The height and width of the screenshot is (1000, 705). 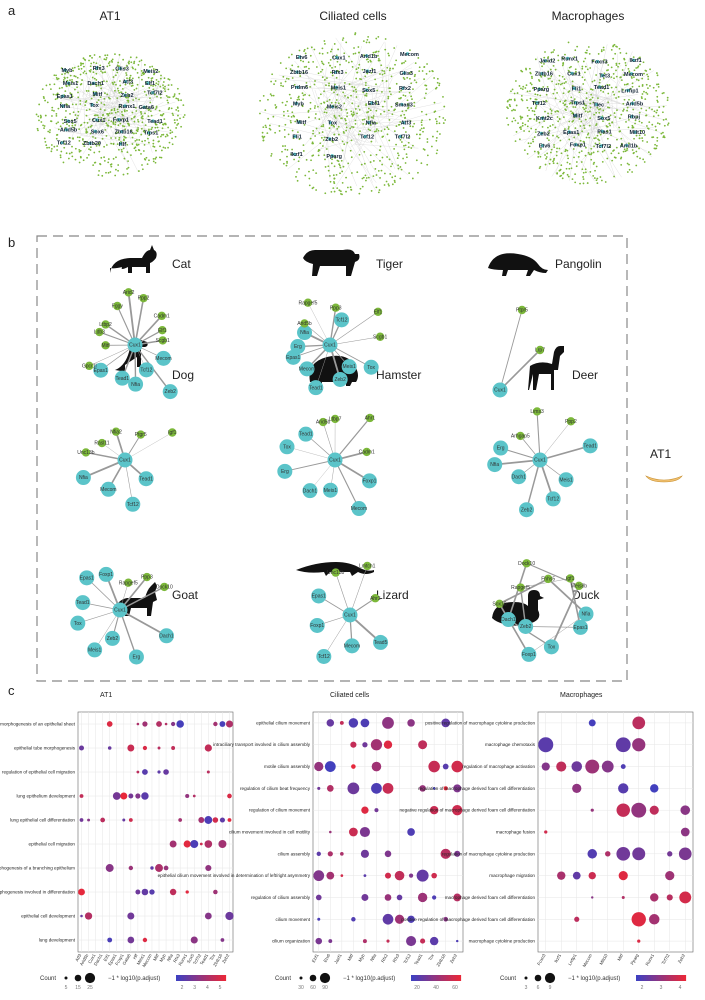 I want to click on hub-gene-label: Atf3, so click(x=127, y=83).